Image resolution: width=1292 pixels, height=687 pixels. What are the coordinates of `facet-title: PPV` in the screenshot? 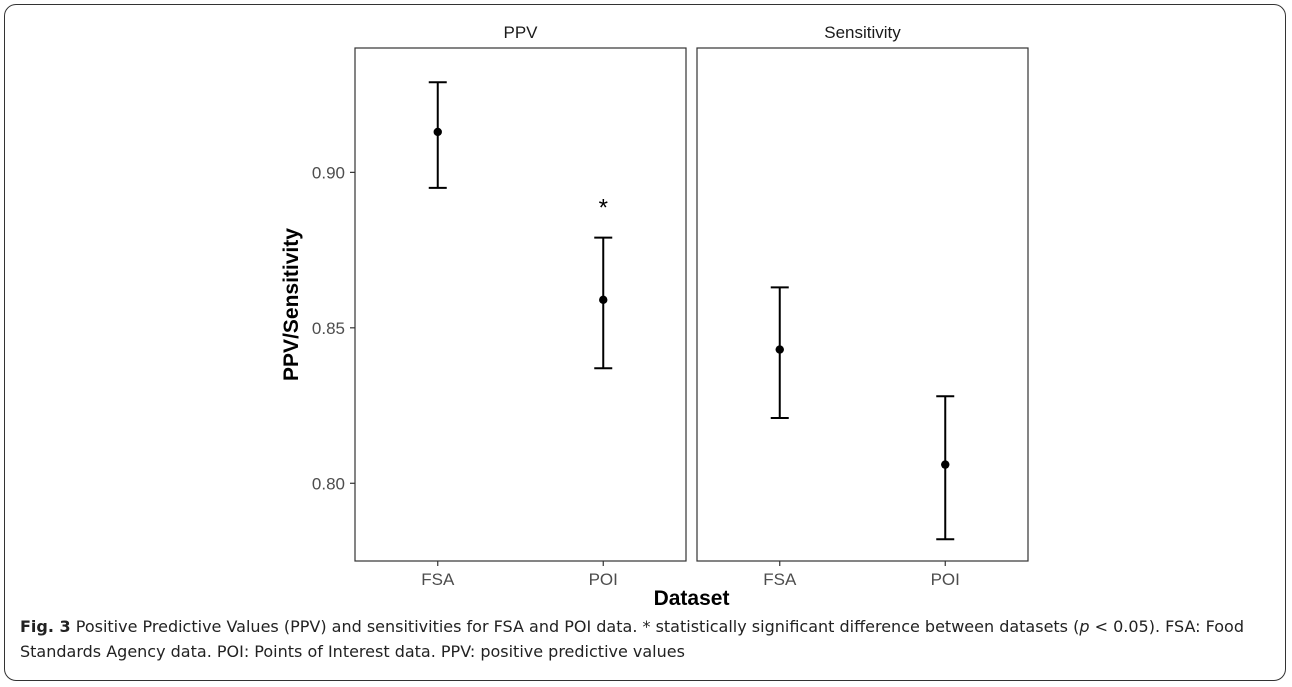 It's located at (520, 32).